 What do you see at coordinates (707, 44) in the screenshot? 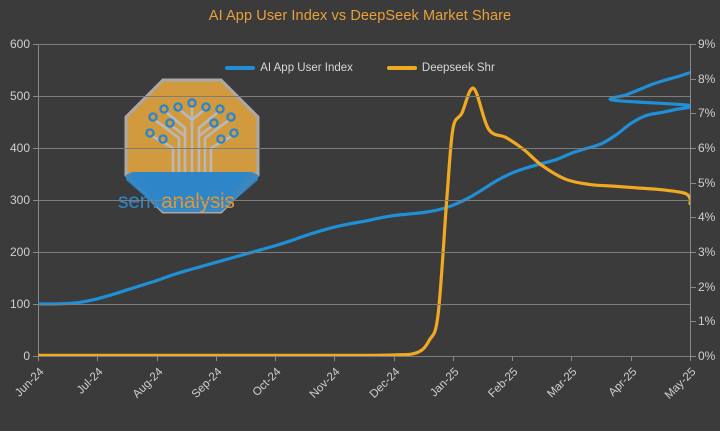
I see `right-axis-tick-label: 9%` at bounding box center [707, 44].